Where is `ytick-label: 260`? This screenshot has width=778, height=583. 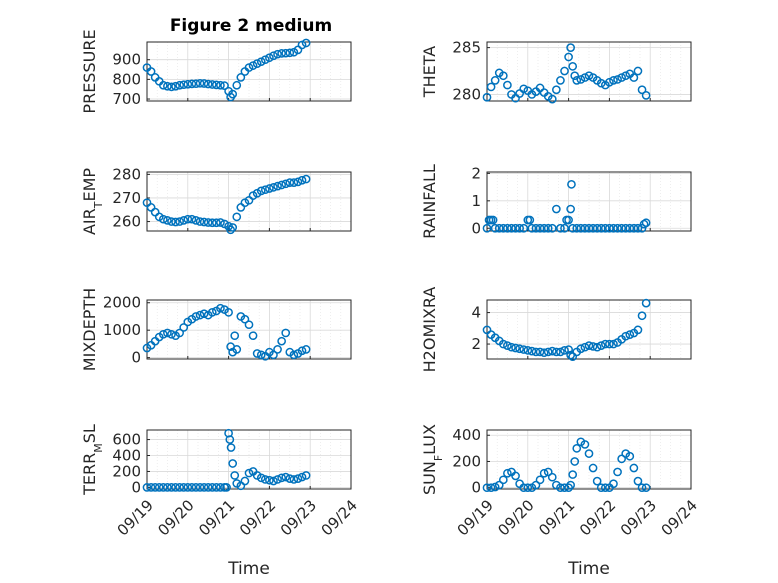 ytick-label: 260 is located at coordinates (126, 222).